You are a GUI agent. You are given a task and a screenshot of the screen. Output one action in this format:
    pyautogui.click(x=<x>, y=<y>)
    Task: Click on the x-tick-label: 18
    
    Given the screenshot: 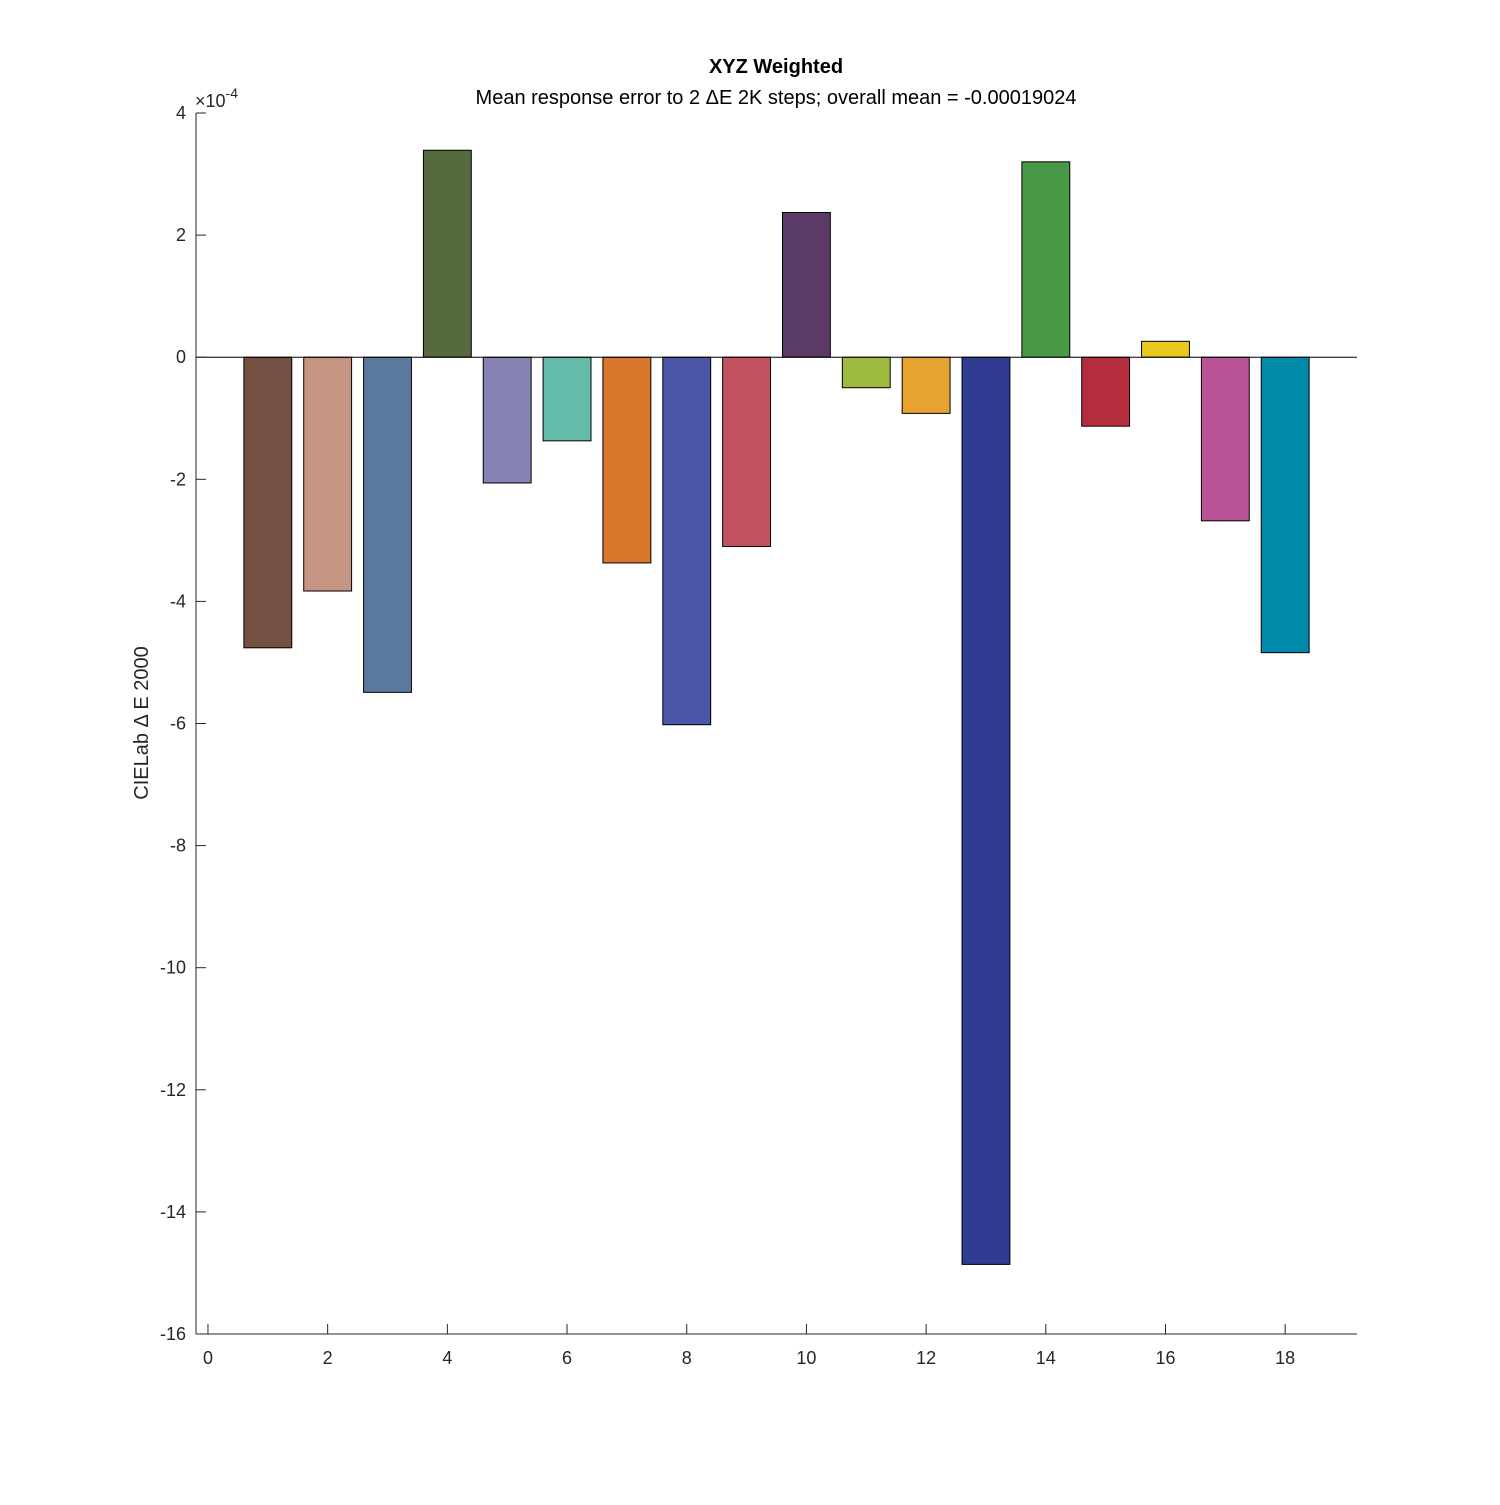 What is the action you would take?
    pyautogui.click(x=1285, y=1358)
    